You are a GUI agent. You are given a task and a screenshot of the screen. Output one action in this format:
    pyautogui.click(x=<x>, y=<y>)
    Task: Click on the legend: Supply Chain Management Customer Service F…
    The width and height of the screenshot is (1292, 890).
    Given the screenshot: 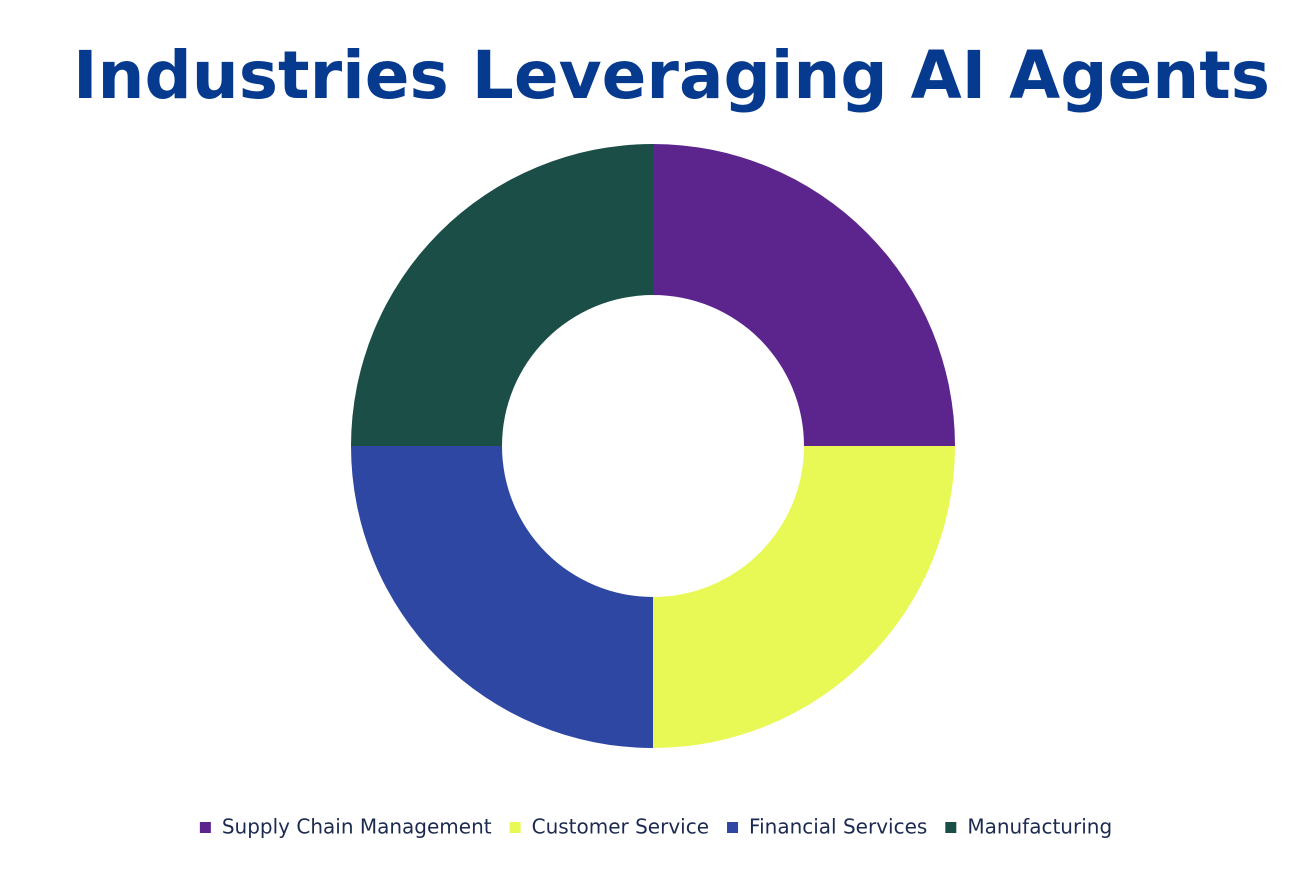 What is the action you would take?
    pyautogui.click(x=655, y=827)
    